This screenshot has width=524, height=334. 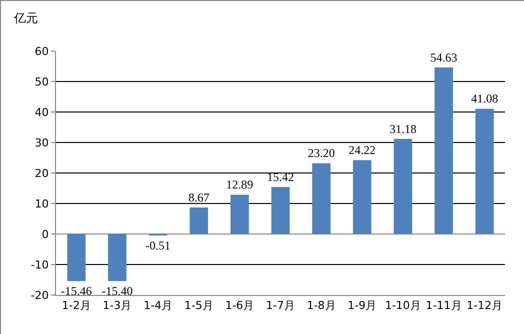 What do you see at coordinates (240, 185) in the screenshot?
I see `data-label: 12.89` at bounding box center [240, 185].